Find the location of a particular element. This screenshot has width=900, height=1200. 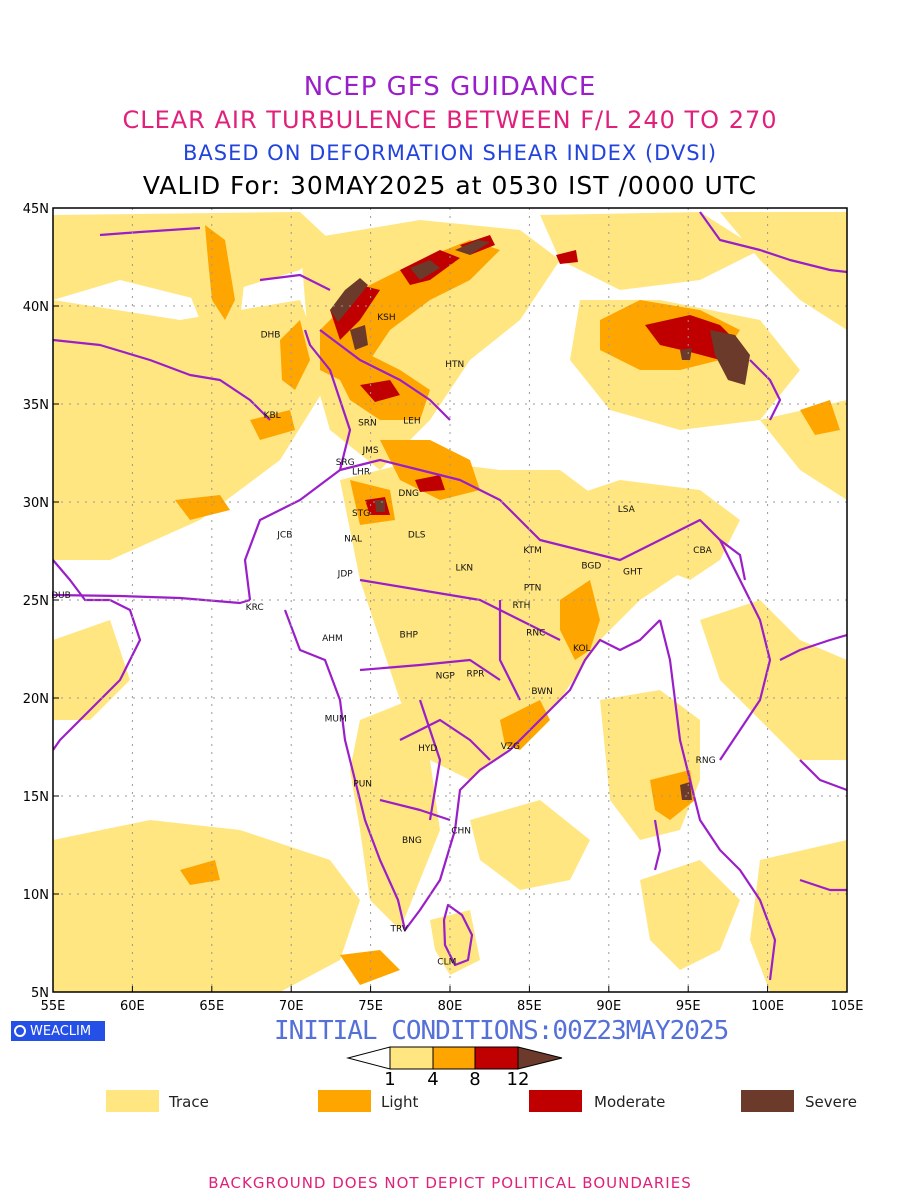

lat-tick-label: 40N is located at coordinates (36, 307).